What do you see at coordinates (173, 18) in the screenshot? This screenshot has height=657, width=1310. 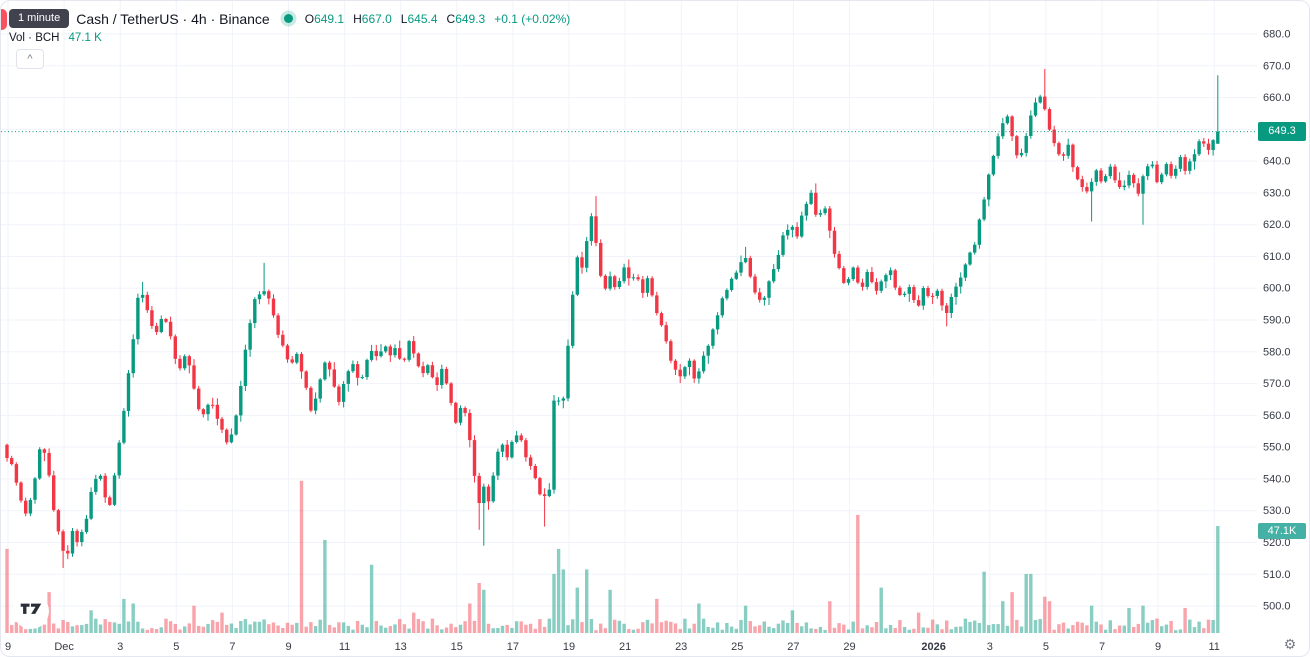 I see `symbol-title: Cash / TetherUS · 4h · Binance` at bounding box center [173, 18].